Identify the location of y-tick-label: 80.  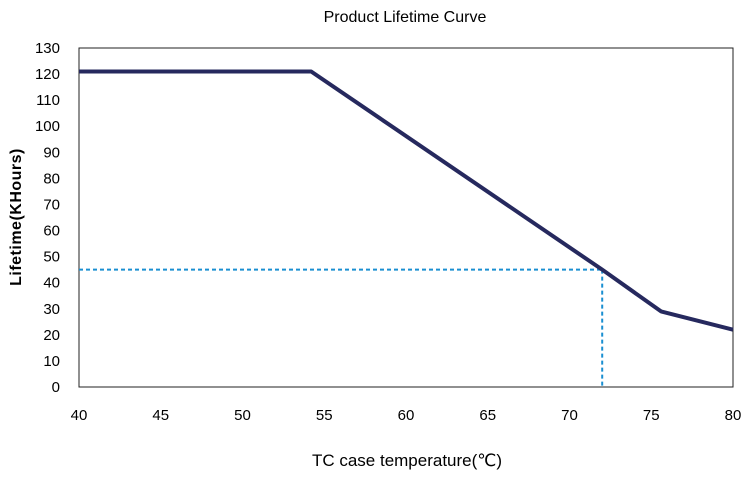
(51, 178).